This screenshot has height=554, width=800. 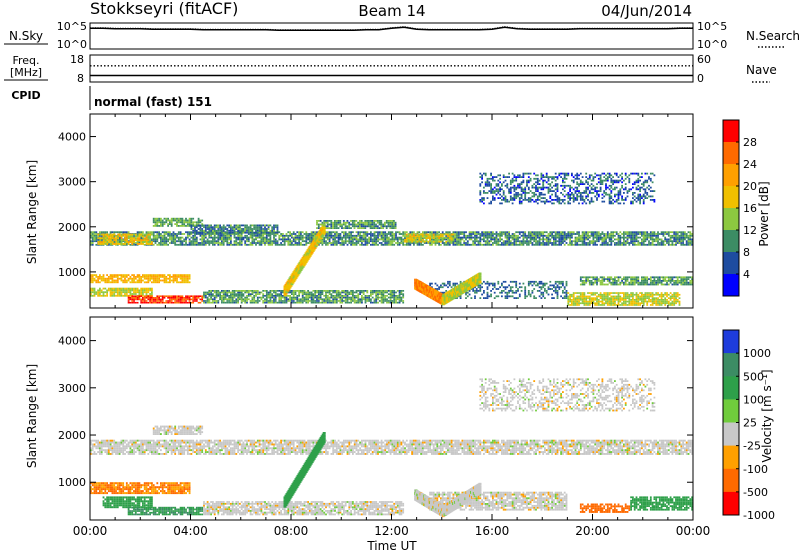 I want to click on power-colorbar-tick-label: 16, so click(x=750, y=208).